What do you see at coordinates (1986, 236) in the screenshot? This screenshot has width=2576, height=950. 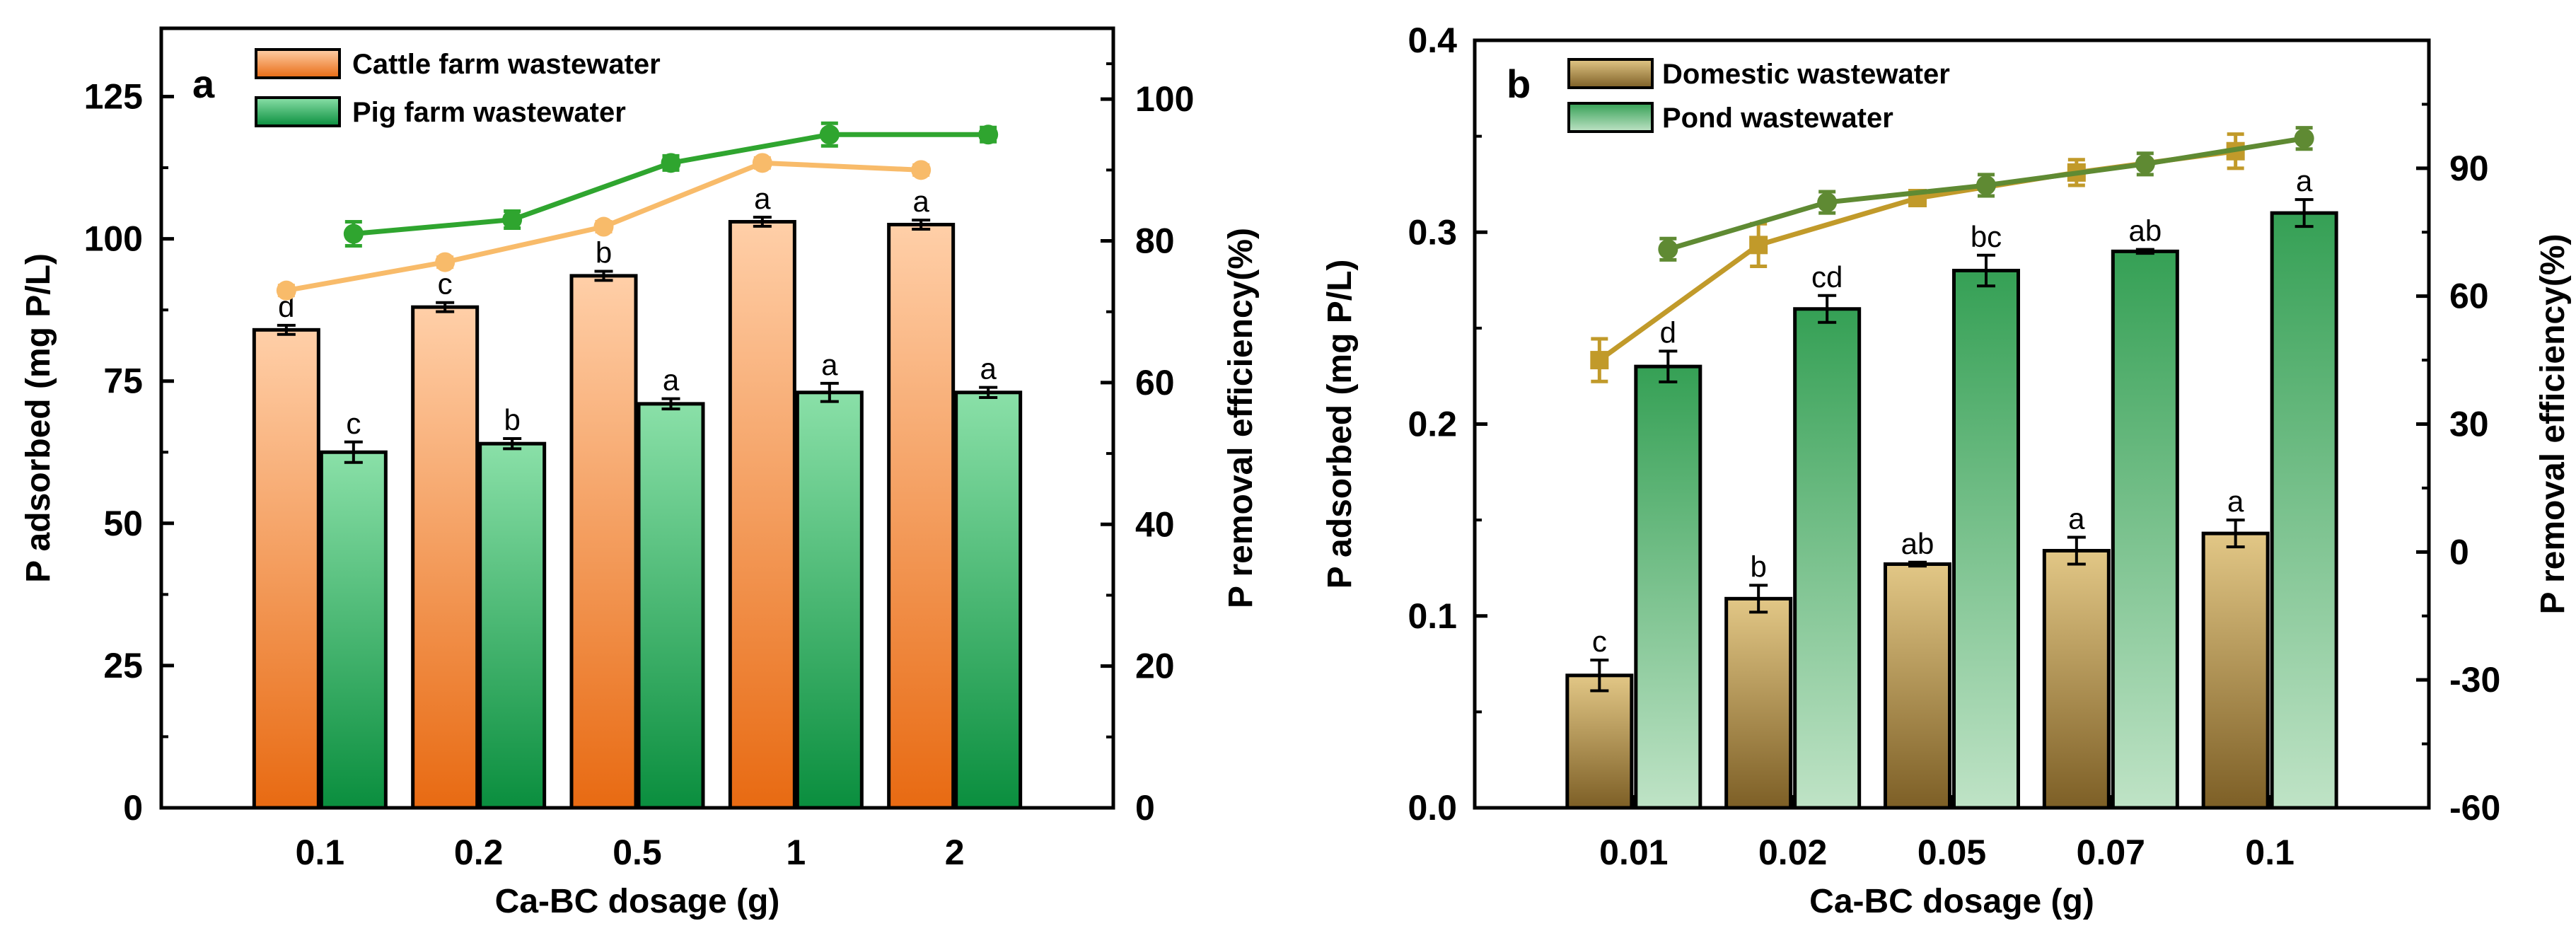 I see `significance-label: bc` at bounding box center [1986, 236].